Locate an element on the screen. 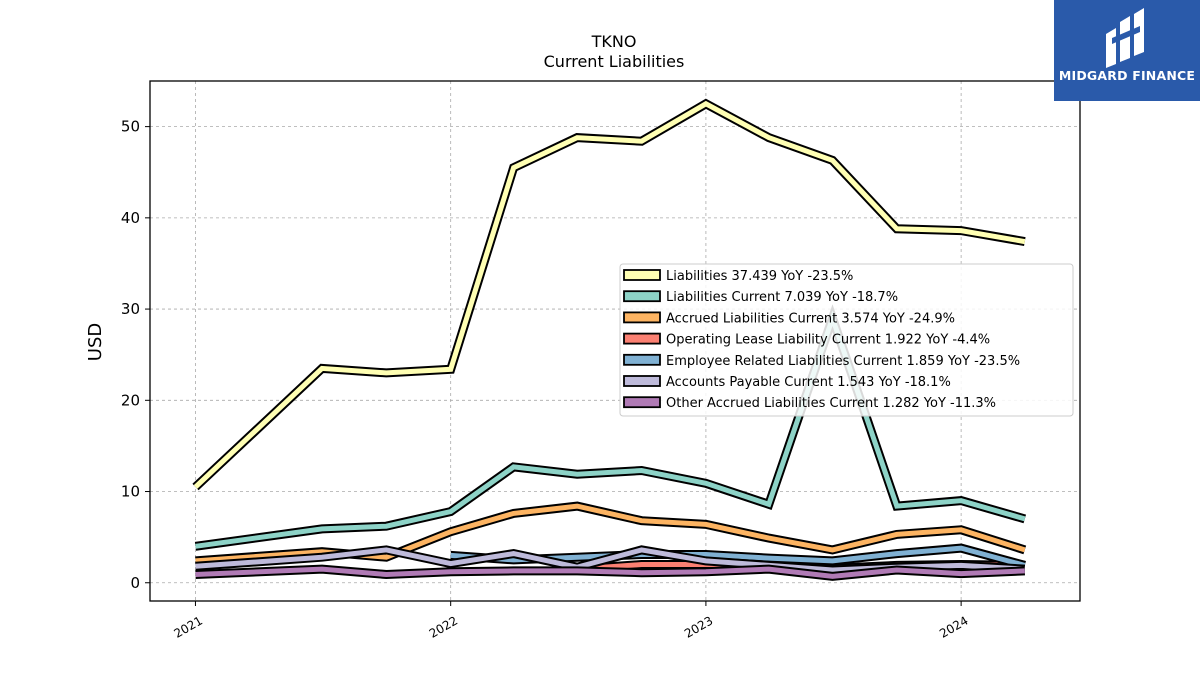 This screenshot has height=675, width=1200. x-tick-label: 2024 is located at coordinates (953, 626).